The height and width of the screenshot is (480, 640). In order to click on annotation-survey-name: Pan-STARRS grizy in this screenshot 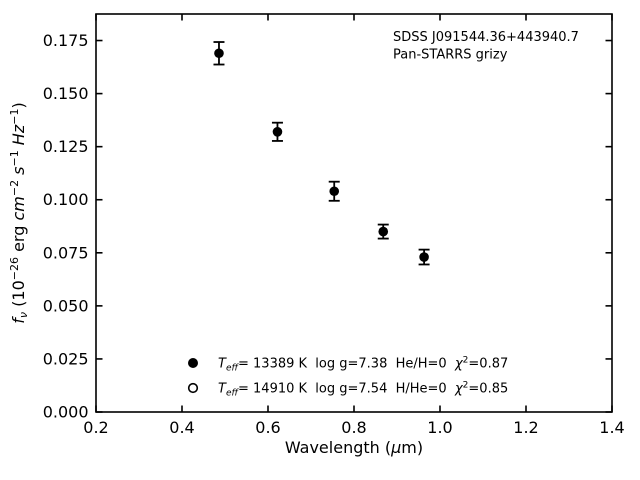, I will do `click(450, 55)`.